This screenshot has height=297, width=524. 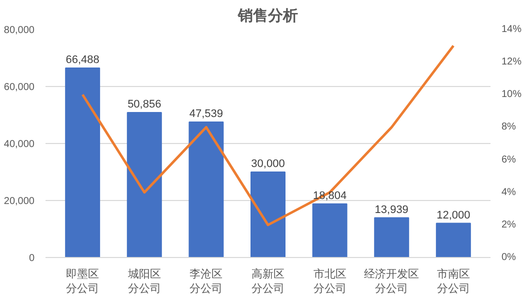 I want to click on data-label: 13,939, so click(x=391, y=210).